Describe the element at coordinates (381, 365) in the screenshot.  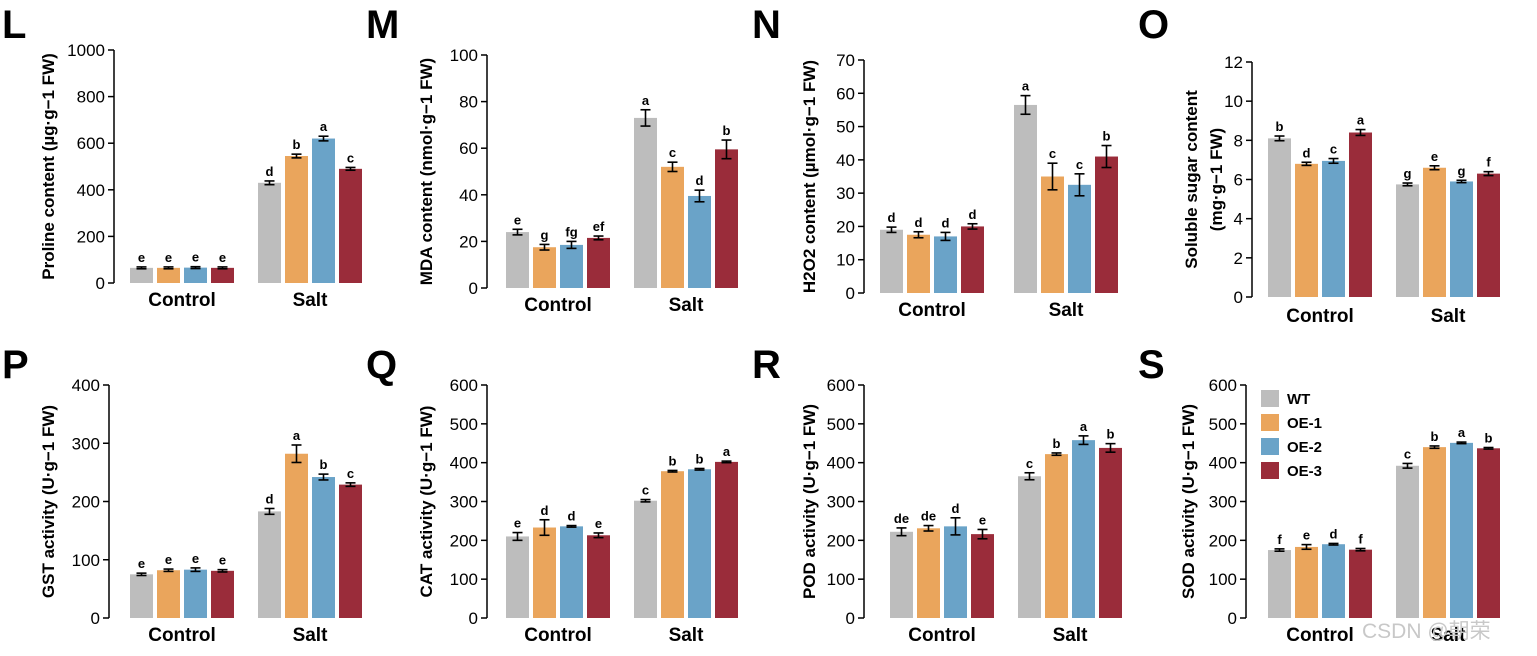
I see `panel-letter: Q` at that location.